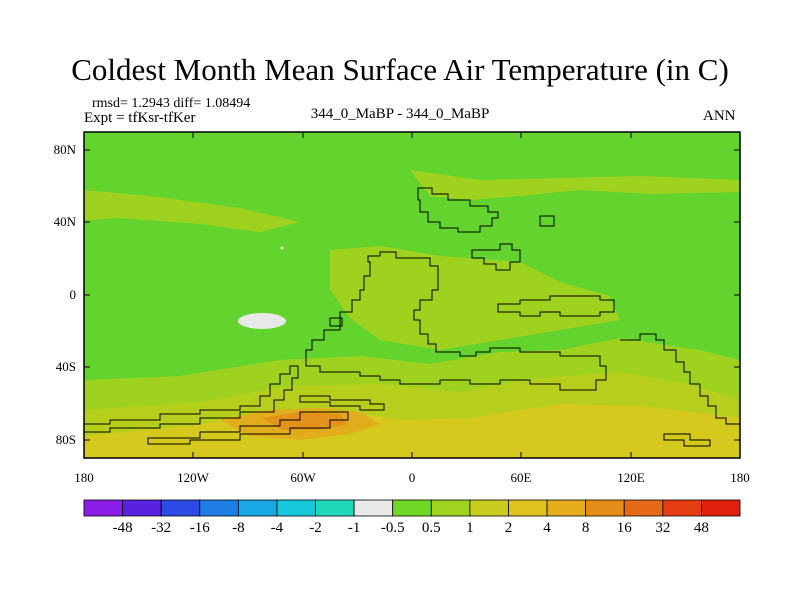 The image size is (800, 600). I want to click on colorbar-label: 2, so click(508, 528).